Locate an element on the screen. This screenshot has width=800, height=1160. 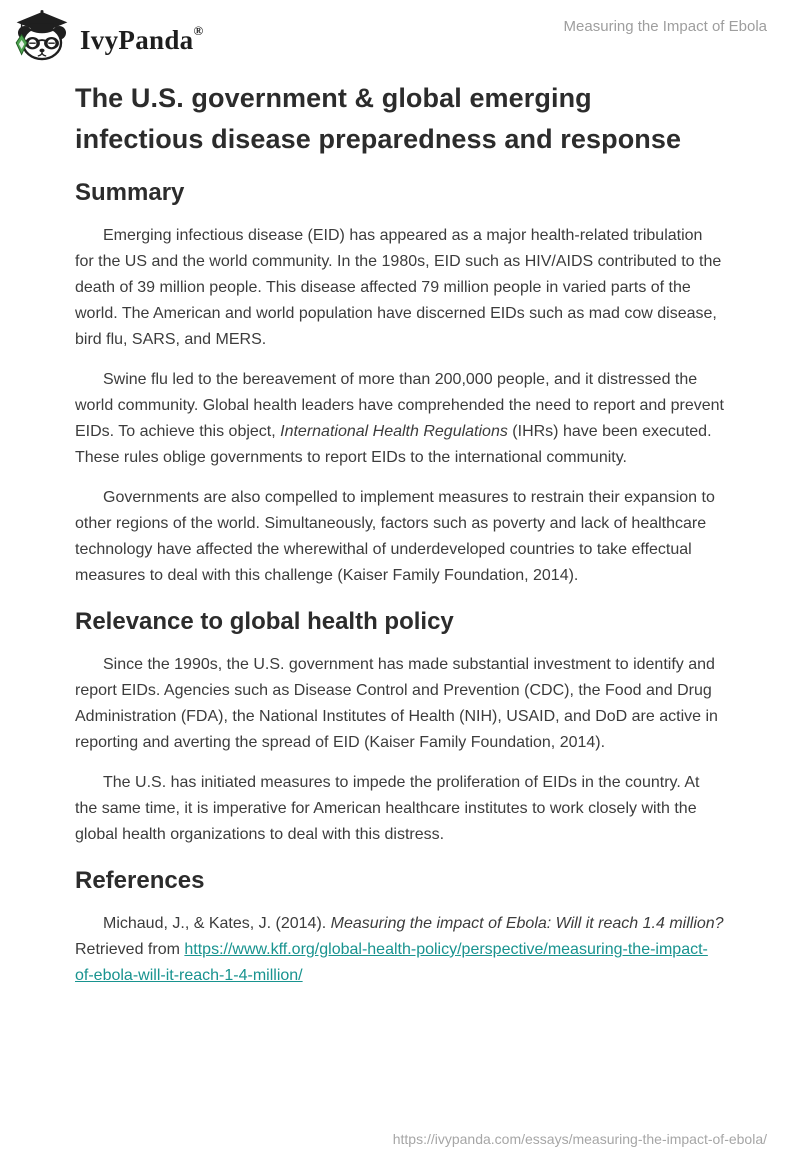
brand-logo: IvyPanda® is located at coordinates (108, 35).